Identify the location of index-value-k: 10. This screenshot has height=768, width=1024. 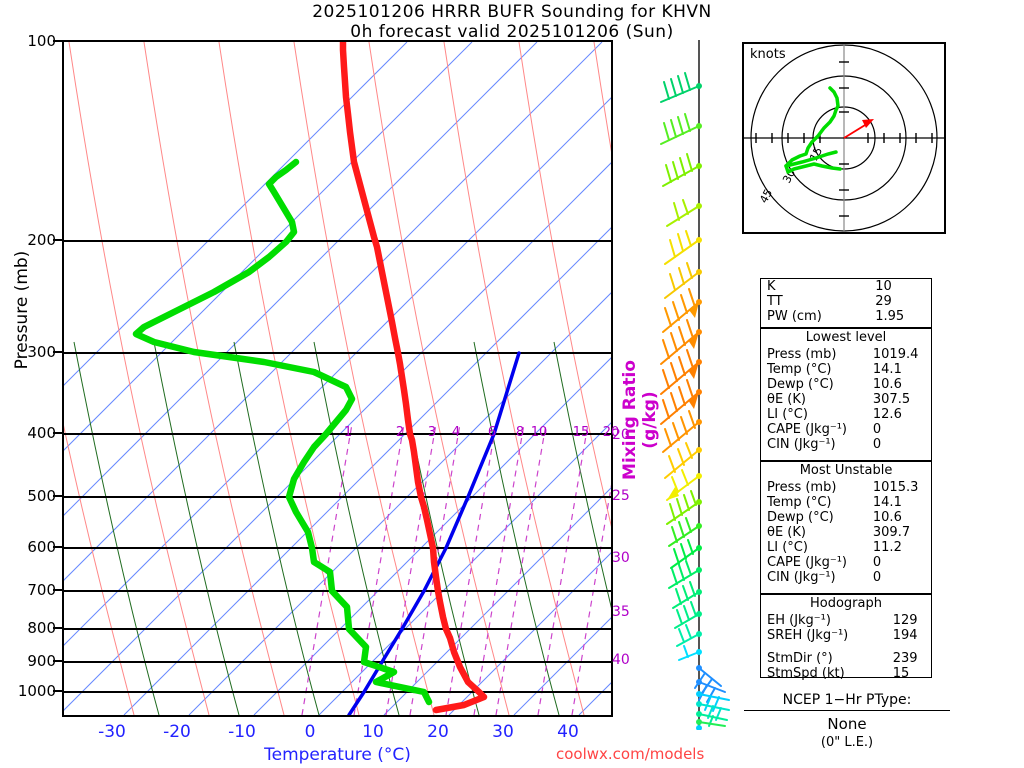
(883, 286).